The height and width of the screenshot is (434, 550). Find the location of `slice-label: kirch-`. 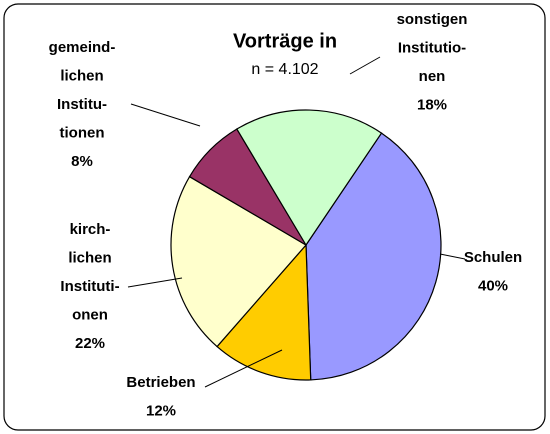

slice-label: kirch- is located at coordinates (90, 229).